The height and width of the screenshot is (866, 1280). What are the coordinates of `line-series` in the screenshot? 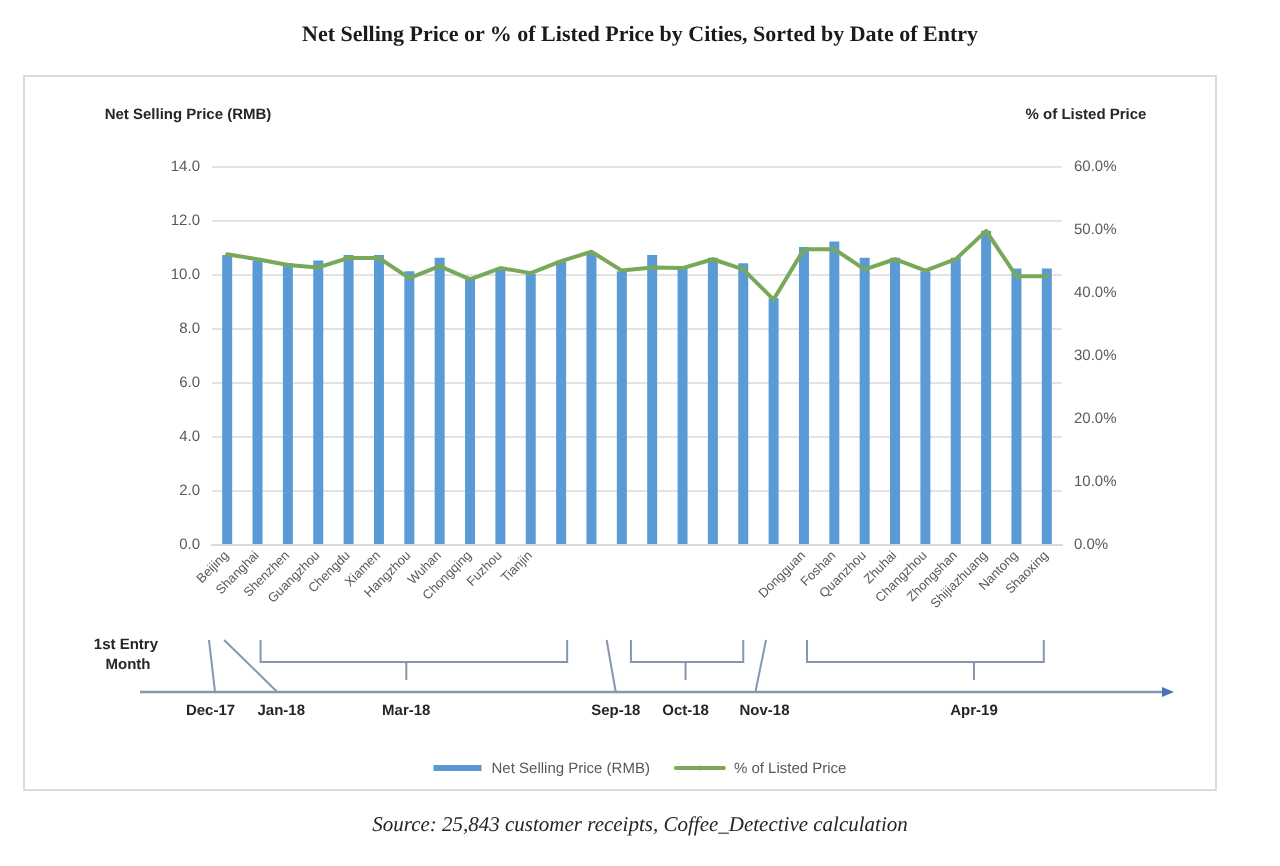 It's located at (637, 265).